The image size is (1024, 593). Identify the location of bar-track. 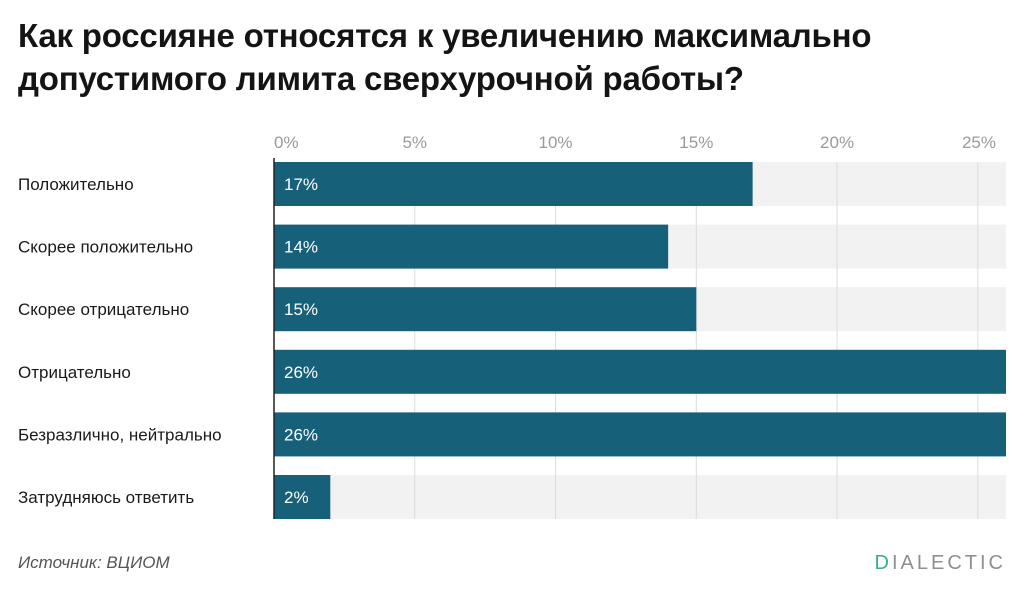
(640, 497).